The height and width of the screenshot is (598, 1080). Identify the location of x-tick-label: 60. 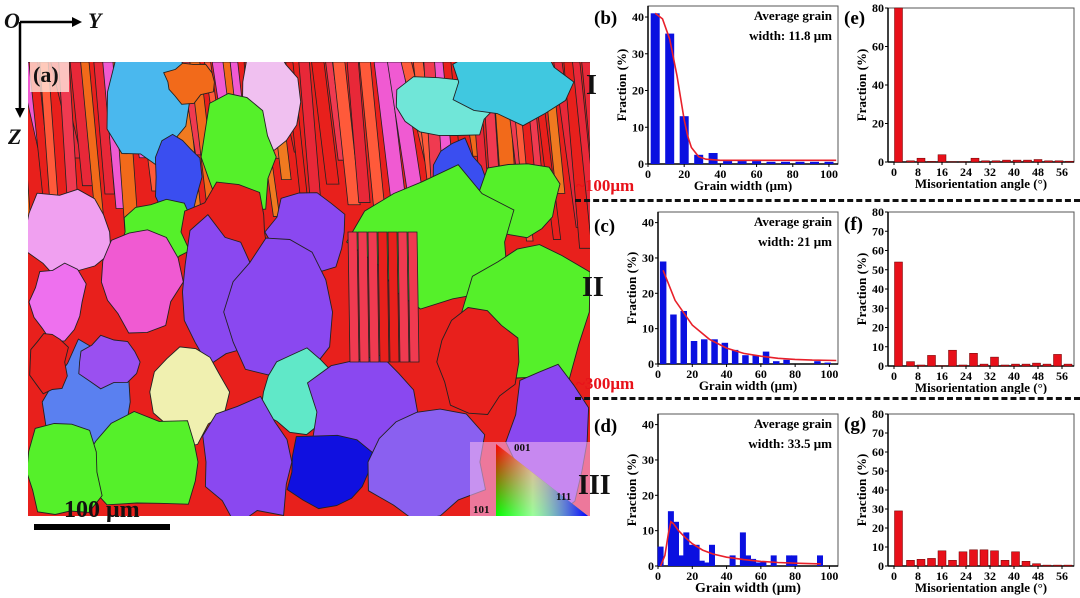
(761, 374).